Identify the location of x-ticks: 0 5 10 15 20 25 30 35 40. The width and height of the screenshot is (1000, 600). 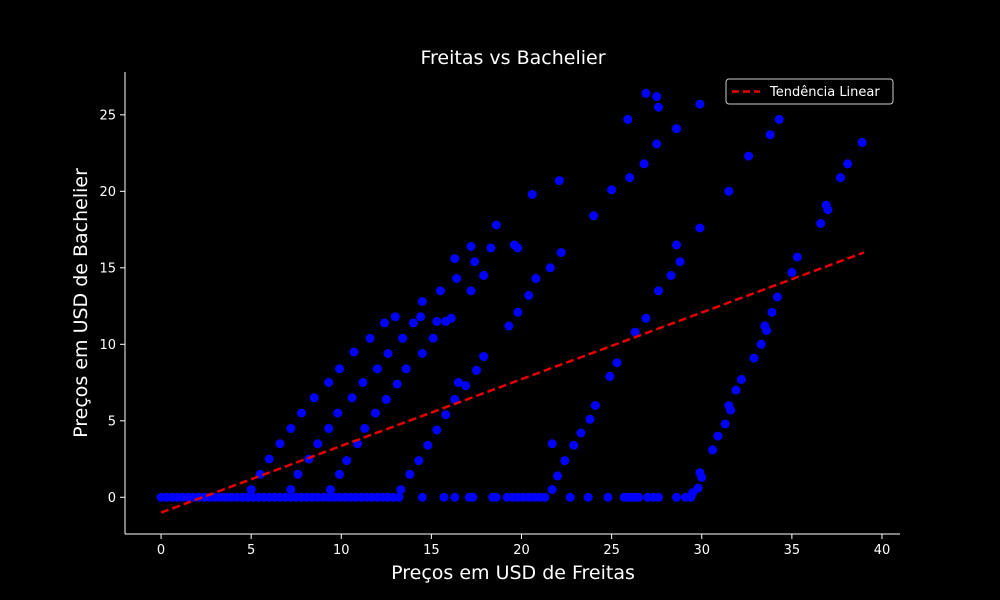
(523, 546).